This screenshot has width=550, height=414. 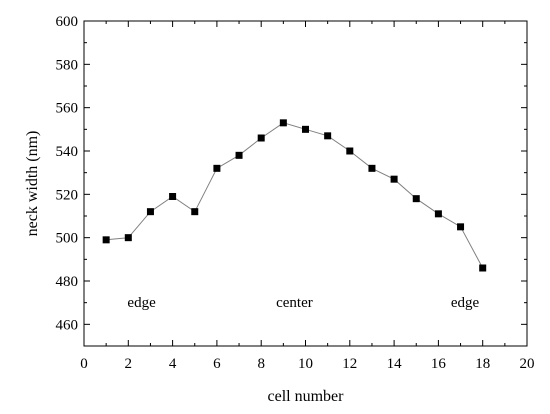 I want to click on x-tick-label: 4, so click(x=173, y=364).